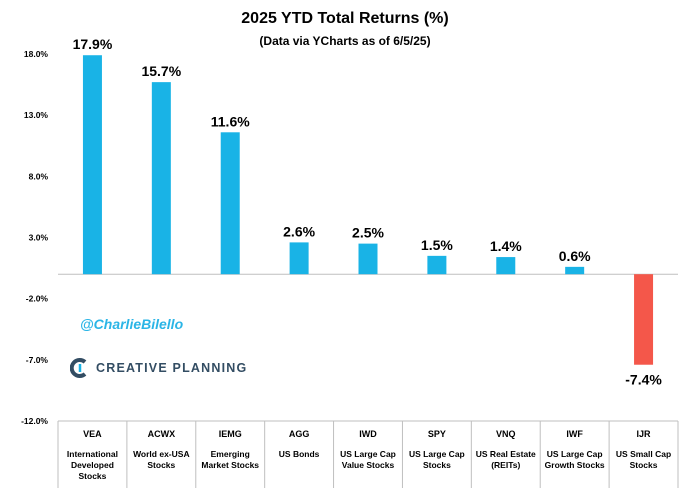  Describe the element at coordinates (437, 245) in the screenshot. I see `bar-value-label: 1.5%` at that location.